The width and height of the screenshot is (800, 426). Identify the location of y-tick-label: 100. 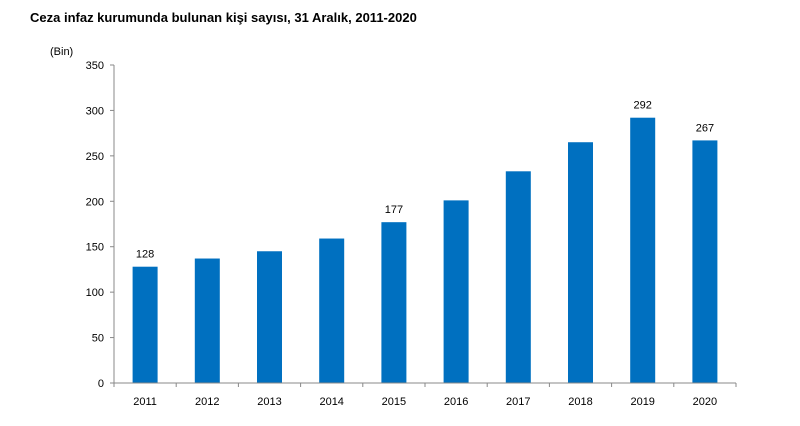
(95, 293).